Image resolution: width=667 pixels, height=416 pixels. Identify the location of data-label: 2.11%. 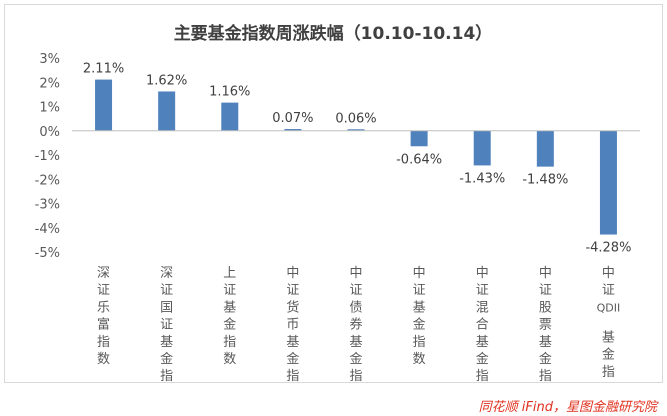
(103, 69).